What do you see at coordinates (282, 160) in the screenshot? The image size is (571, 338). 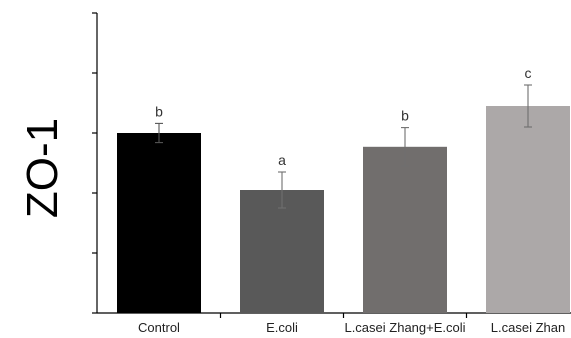 I see `significance-letter-2: a` at bounding box center [282, 160].